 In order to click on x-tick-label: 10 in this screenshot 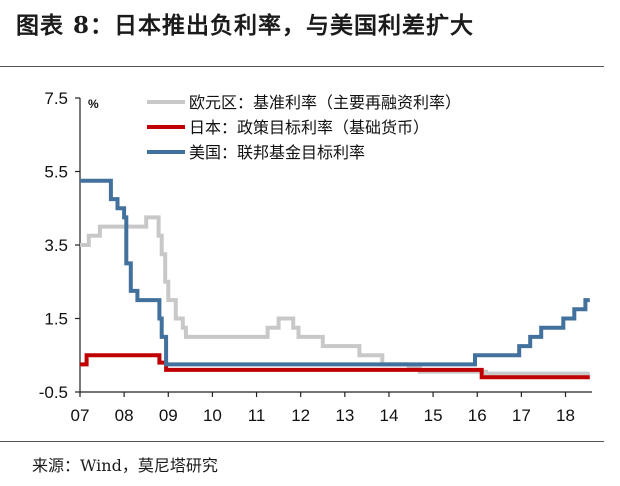, I will do `click(212, 415)`.